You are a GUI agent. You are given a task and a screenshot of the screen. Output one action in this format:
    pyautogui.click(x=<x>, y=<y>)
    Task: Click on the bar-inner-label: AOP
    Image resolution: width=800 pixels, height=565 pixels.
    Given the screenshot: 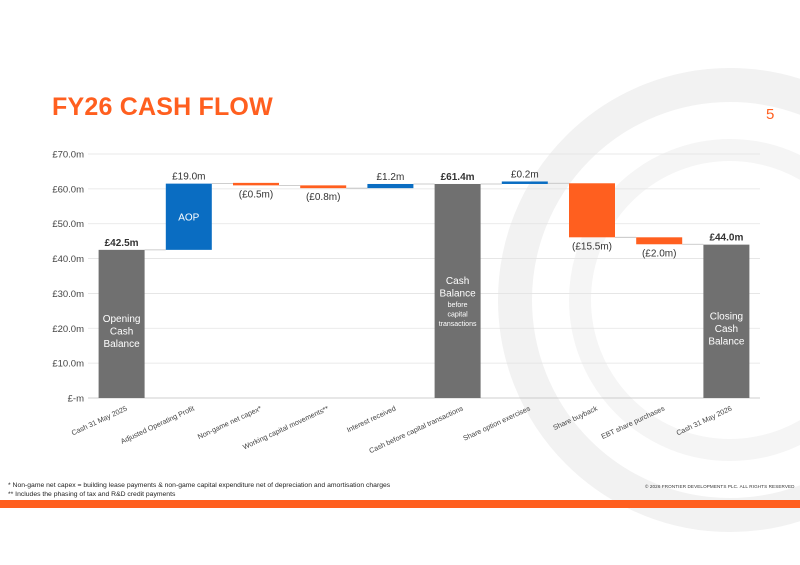 What is the action you would take?
    pyautogui.click(x=188, y=218)
    